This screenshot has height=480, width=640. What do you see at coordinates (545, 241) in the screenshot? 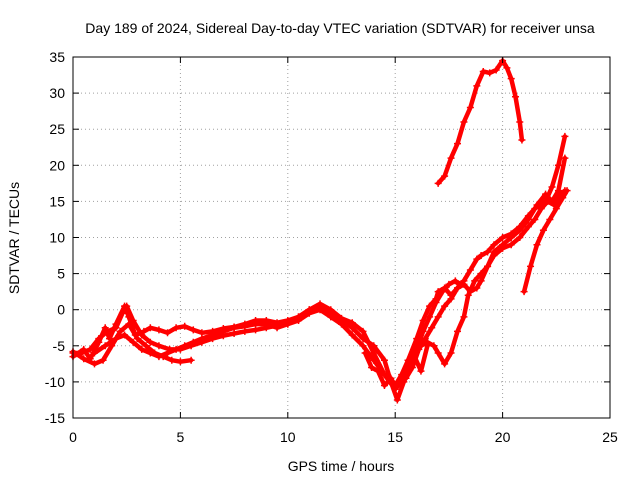
I see `series-line` at bounding box center [545, 241].